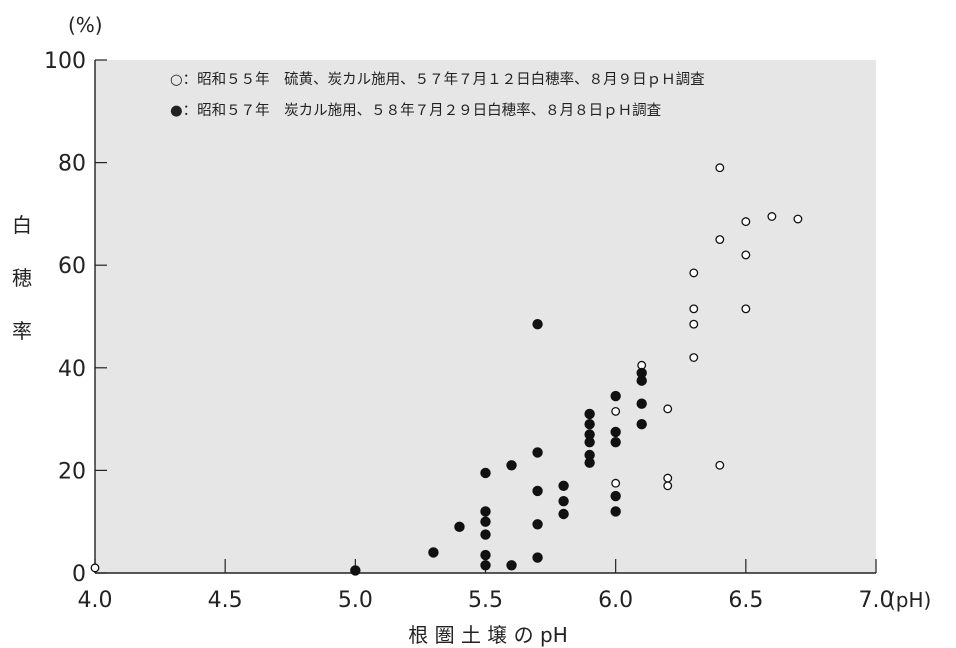 The height and width of the screenshot is (648, 956). I want to click on x-tick-label: 4.0, so click(95, 600).